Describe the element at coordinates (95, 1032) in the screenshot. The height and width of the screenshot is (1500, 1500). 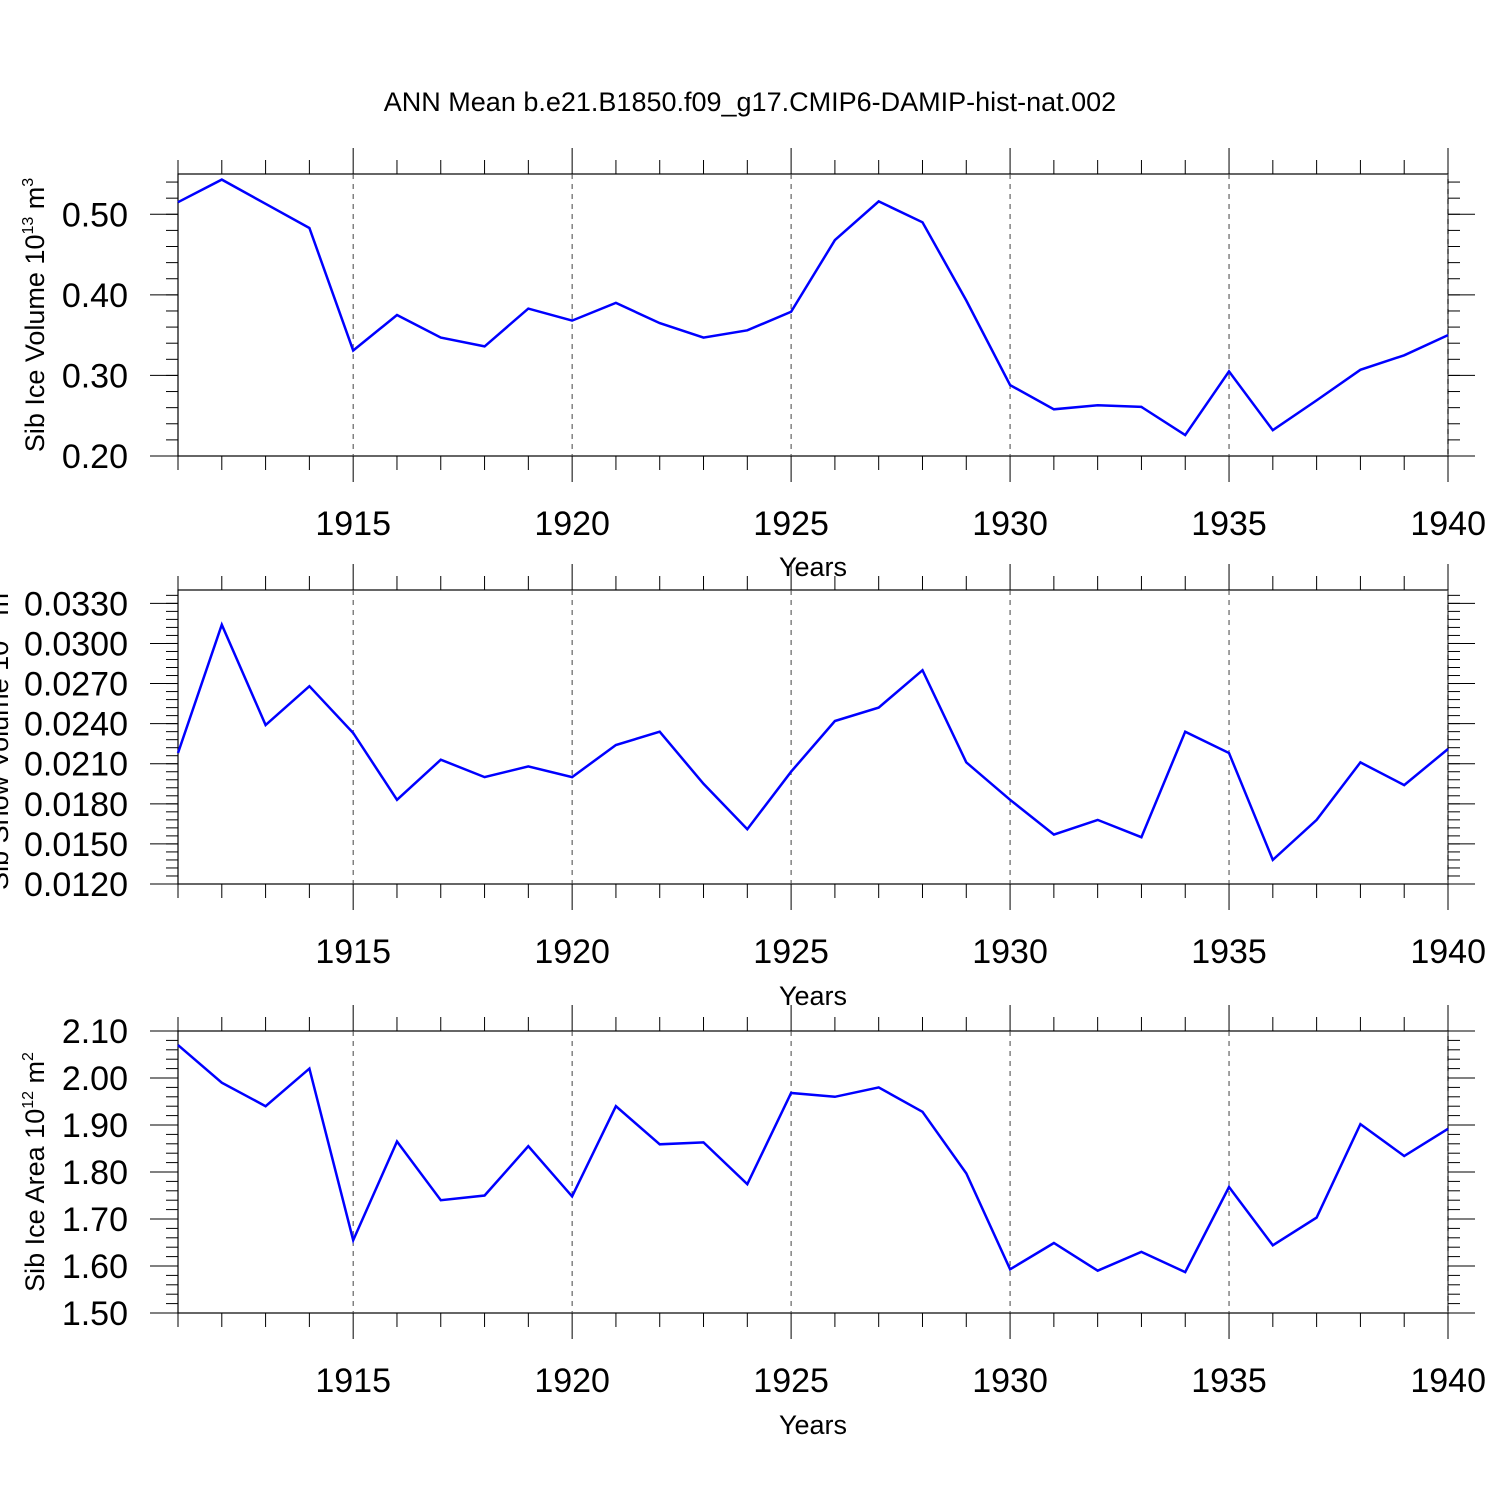
I see `y-tick-label: 2.10` at that location.